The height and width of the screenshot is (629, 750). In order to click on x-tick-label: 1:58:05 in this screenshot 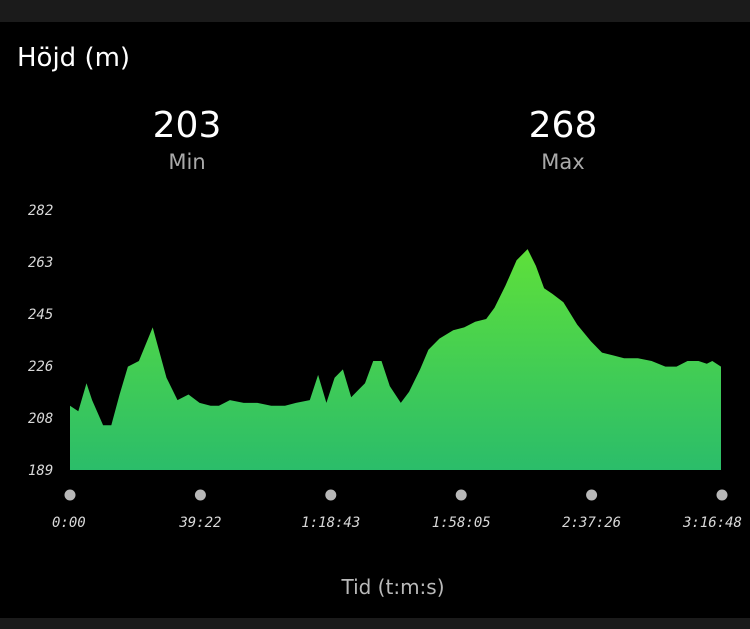, I will do `click(461, 523)`.